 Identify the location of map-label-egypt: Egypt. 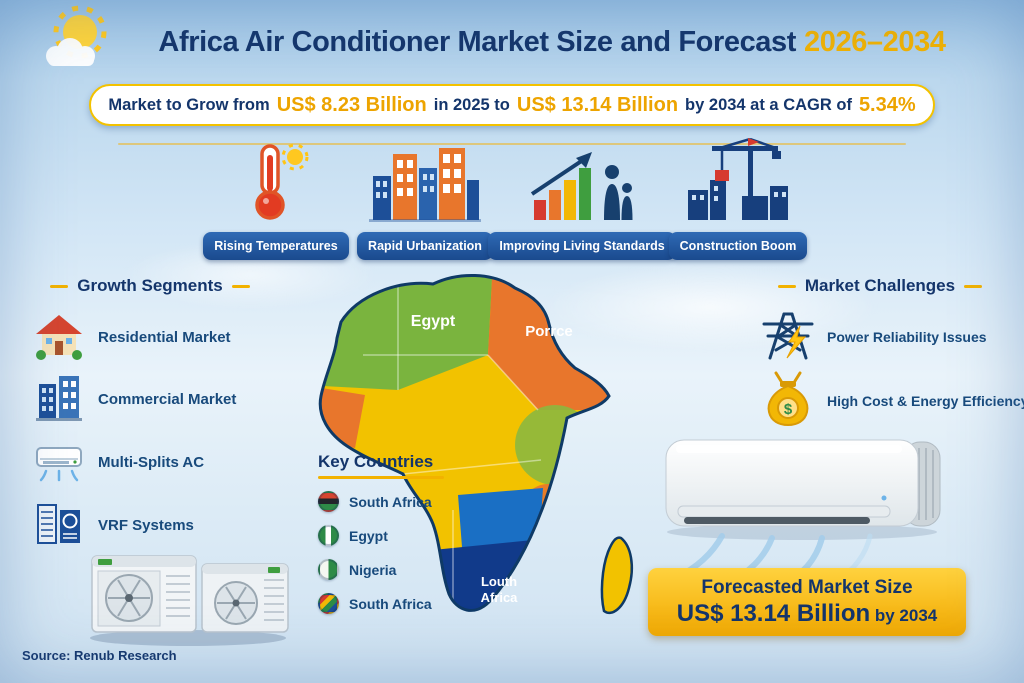
(433, 321).